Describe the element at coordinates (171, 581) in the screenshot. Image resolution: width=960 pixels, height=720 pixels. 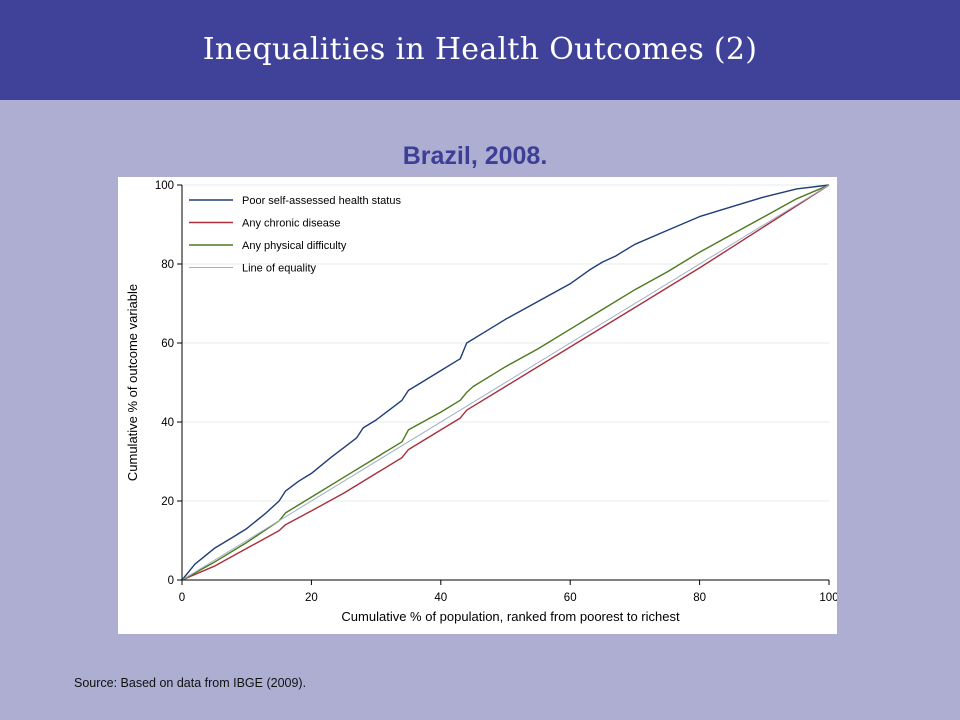
I see `y-tick-label: 0` at that location.